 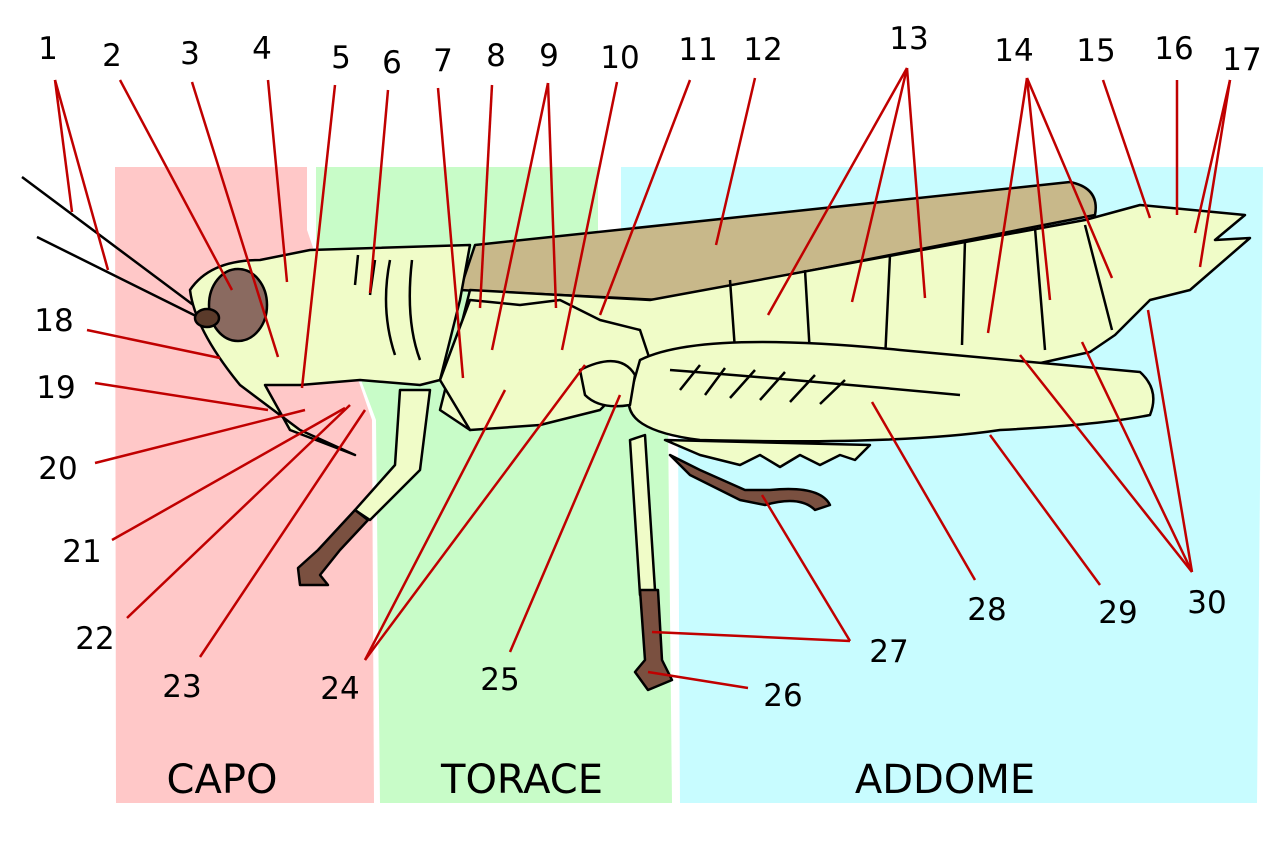 I want to click on part-number: 4, so click(x=262, y=49).